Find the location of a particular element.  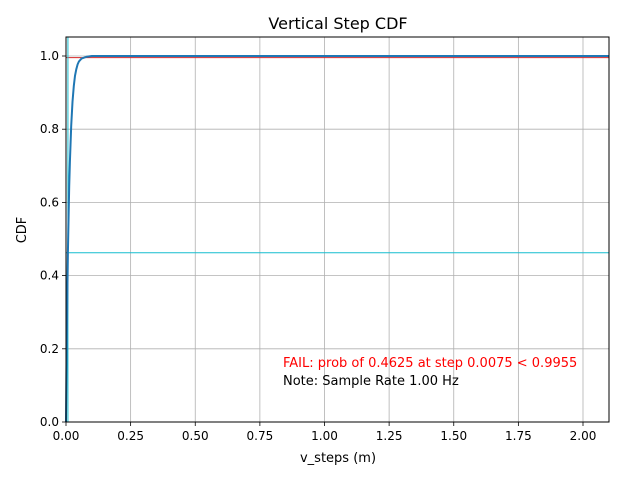

y-tick-label: 0.4 is located at coordinates (49, 276).